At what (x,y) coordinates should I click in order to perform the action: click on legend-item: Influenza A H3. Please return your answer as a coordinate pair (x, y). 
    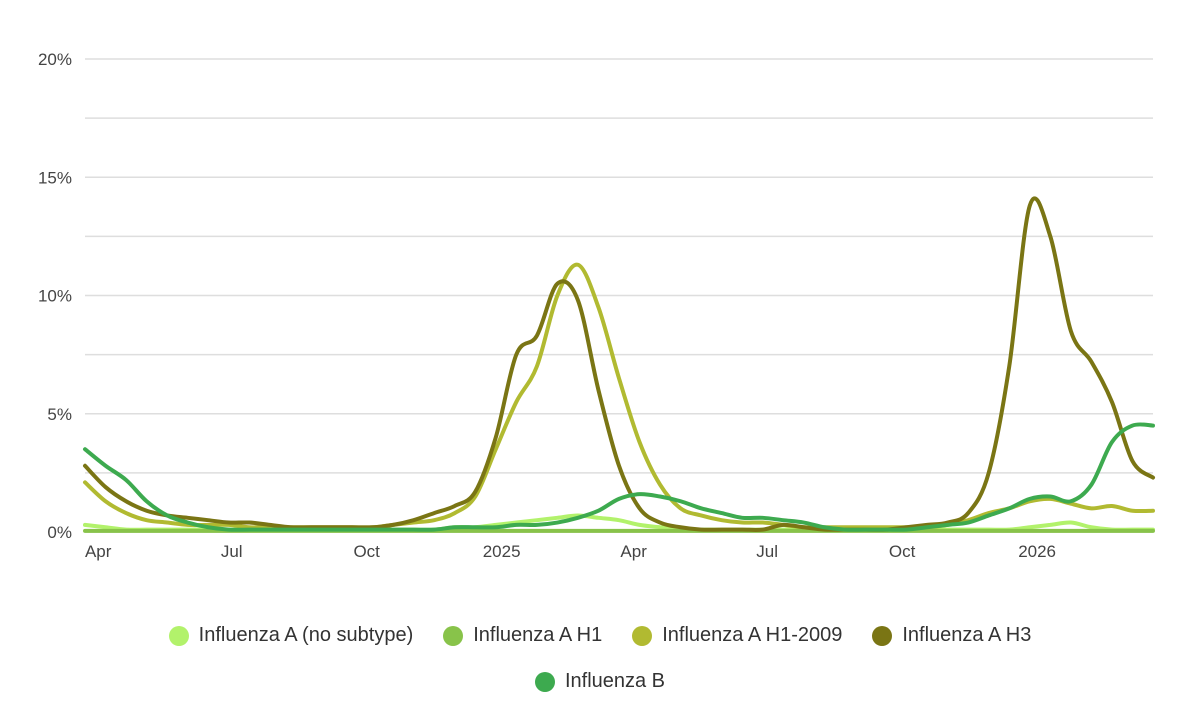
    Looking at the image, I should click on (951, 635).